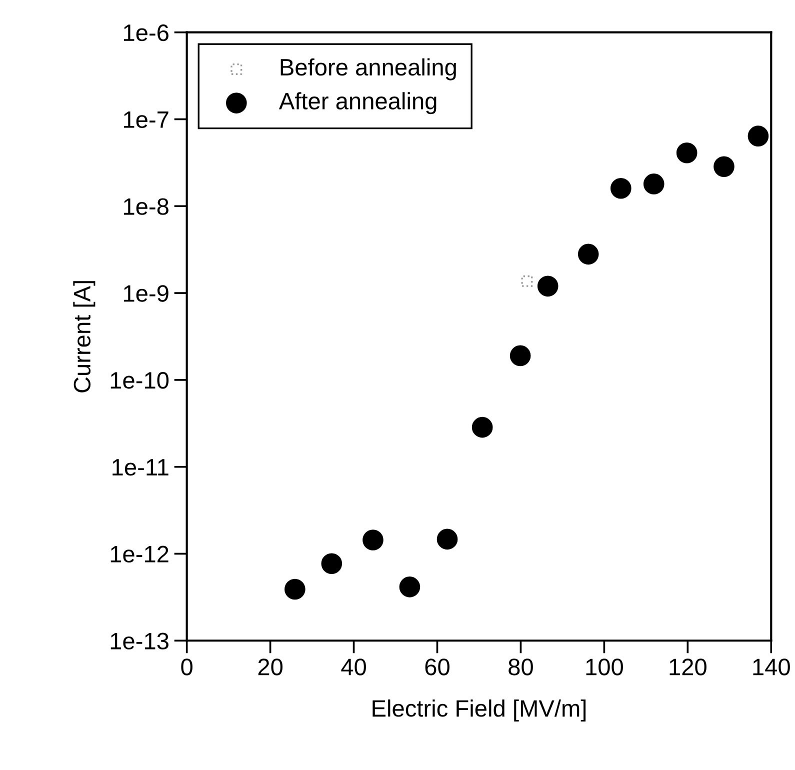 Image resolution: width=795 pixels, height=770 pixels. What do you see at coordinates (146, 120) in the screenshot?
I see `y-tick-label: 1e-7` at bounding box center [146, 120].